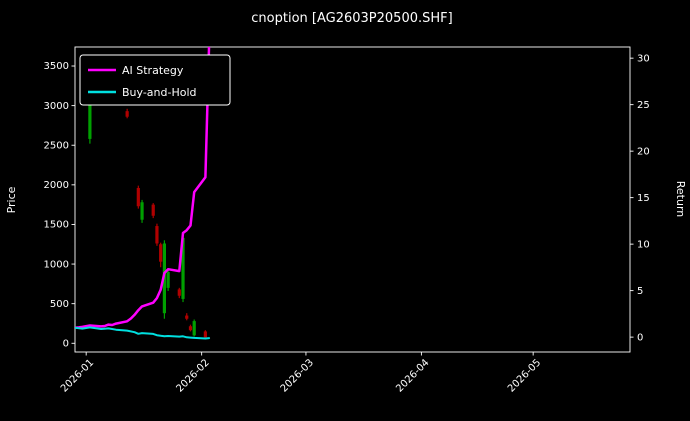 The image size is (690, 421). I want to click on left-tick-label: 1500, so click(56, 225).